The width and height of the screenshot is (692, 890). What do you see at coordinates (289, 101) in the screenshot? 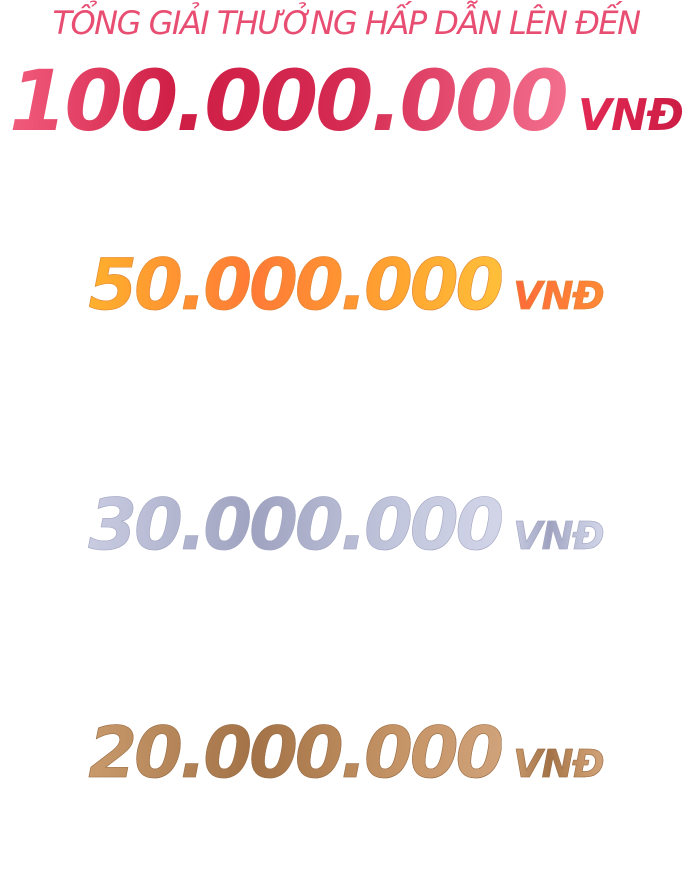
I see `grand-prize-amount: 100.000.000` at bounding box center [289, 101].